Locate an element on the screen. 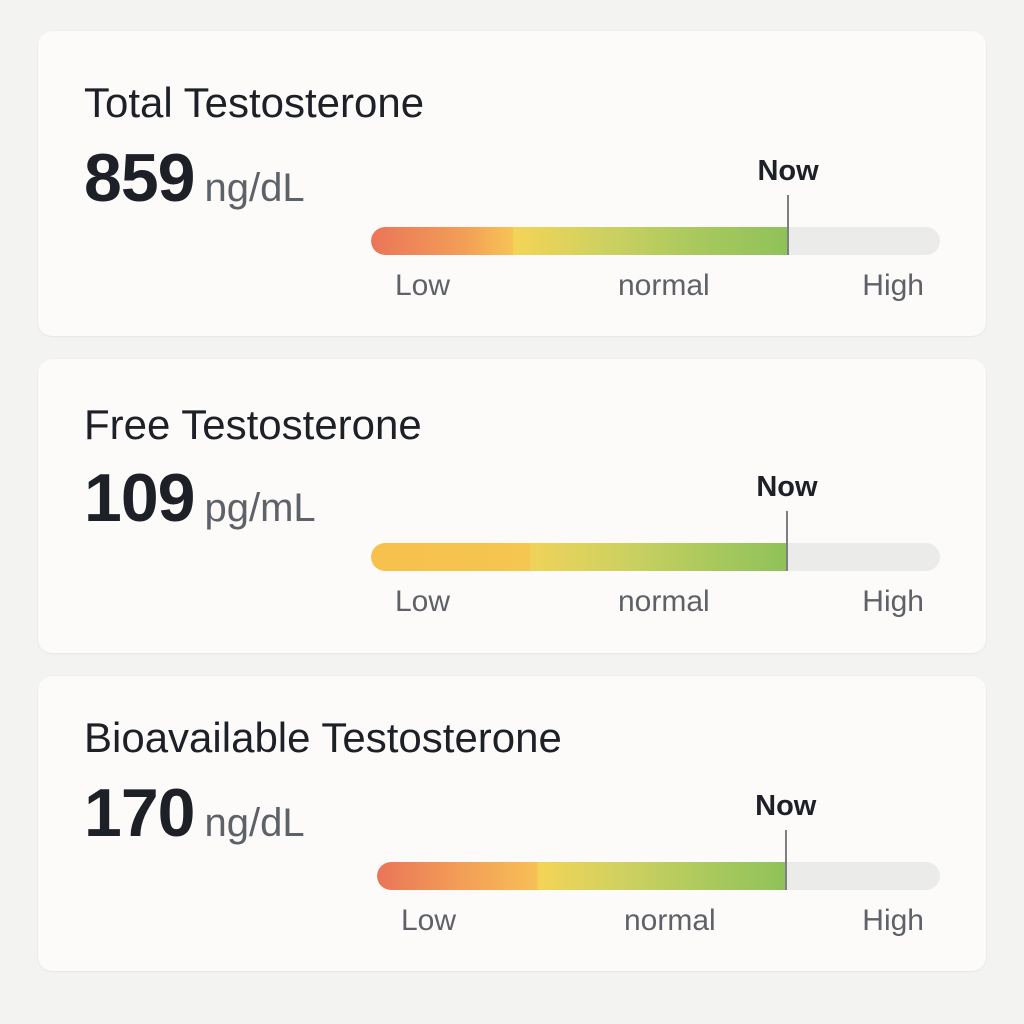 This screenshot has height=1024, width=1024. reading-value: 109 is located at coordinates (139, 498).